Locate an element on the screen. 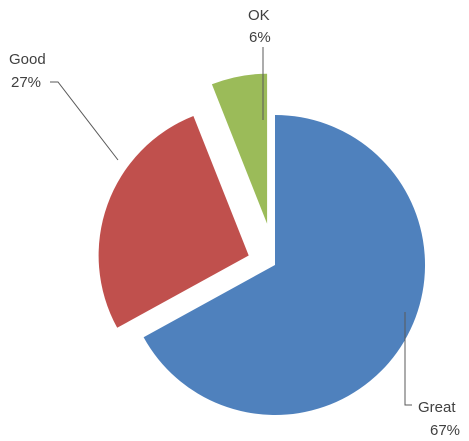 The width and height of the screenshot is (469, 441). label-good-percent: 27% is located at coordinates (26, 82).